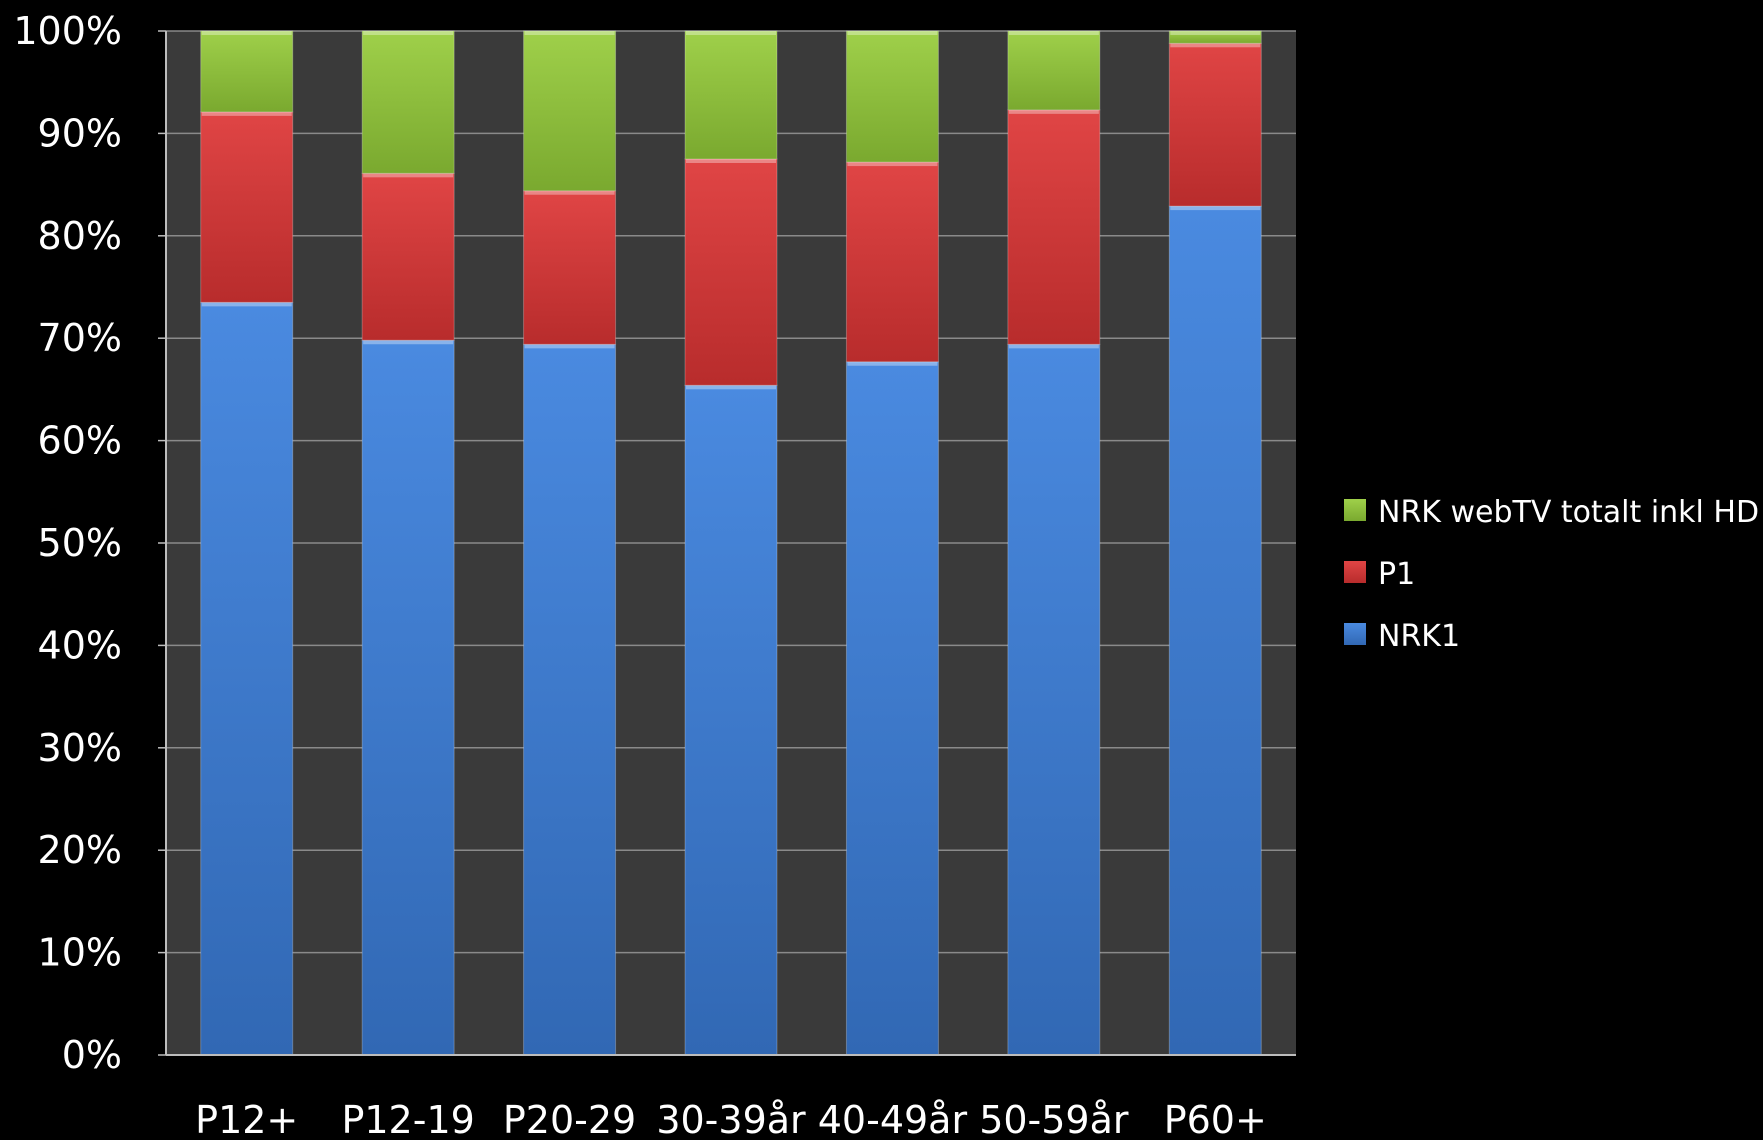 The height and width of the screenshot is (1140, 1763). Describe the element at coordinates (1568, 512) in the screenshot. I see `legend-label: NRK webTV totalt inkl HD` at that location.